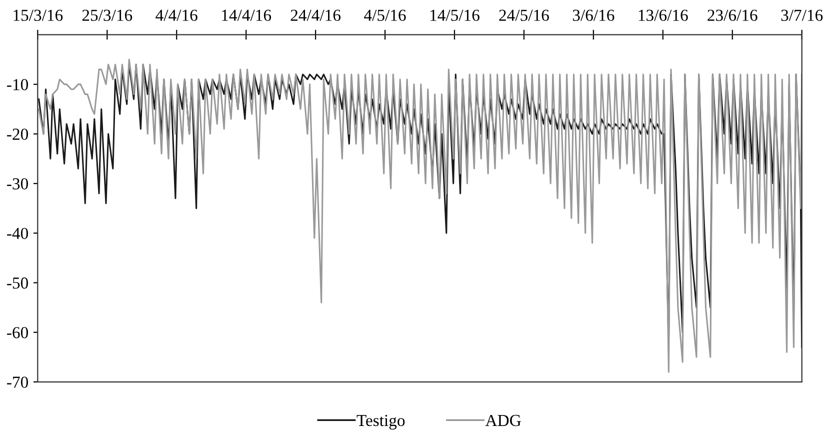 This screenshot has width=837, height=434. What do you see at coordinates (17, 382) in the screenshot?
I see `y-tick-label: -70` at bounding box center [17, 382].